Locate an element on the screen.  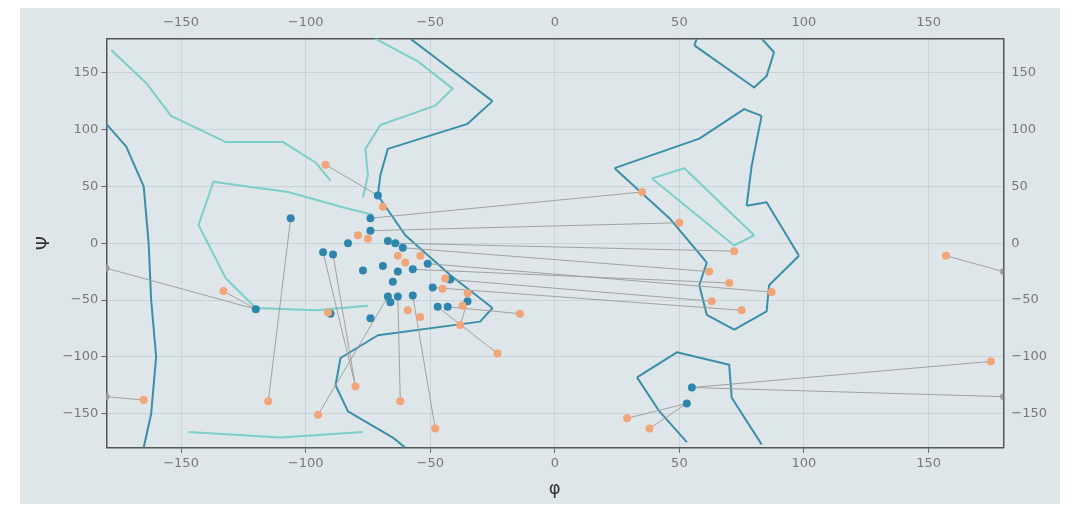
x2-tick-label: 100 is located at coordinates (804, 22).